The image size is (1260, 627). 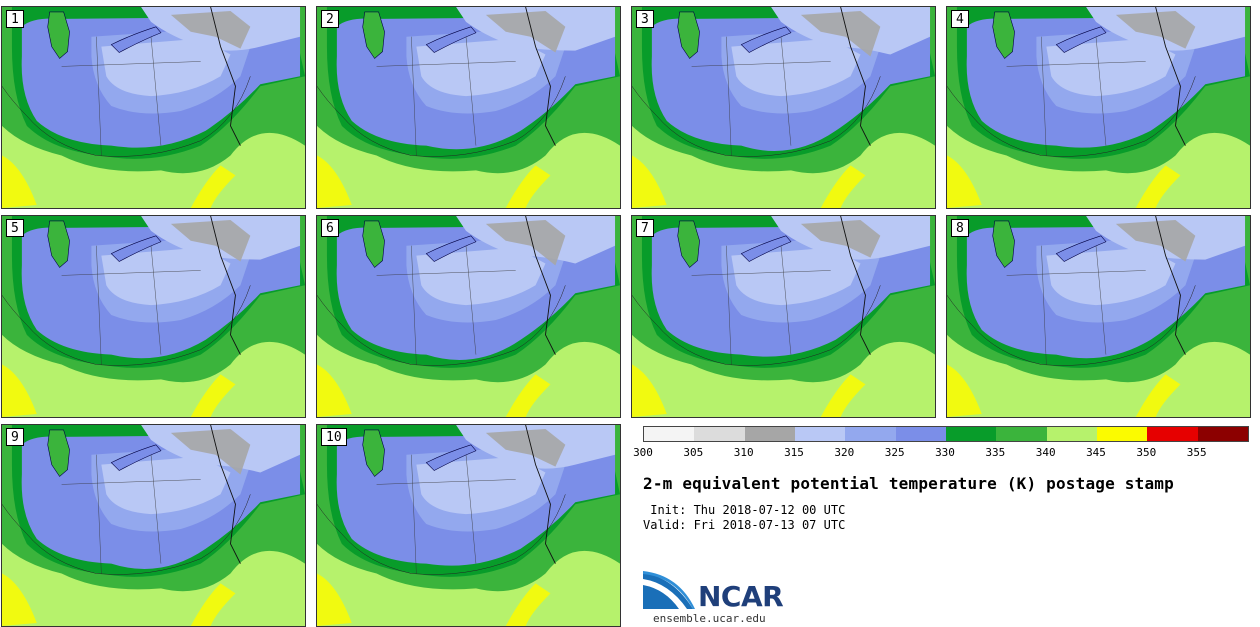 I want to click on panel-number: 3, so click(x=645, y=19).